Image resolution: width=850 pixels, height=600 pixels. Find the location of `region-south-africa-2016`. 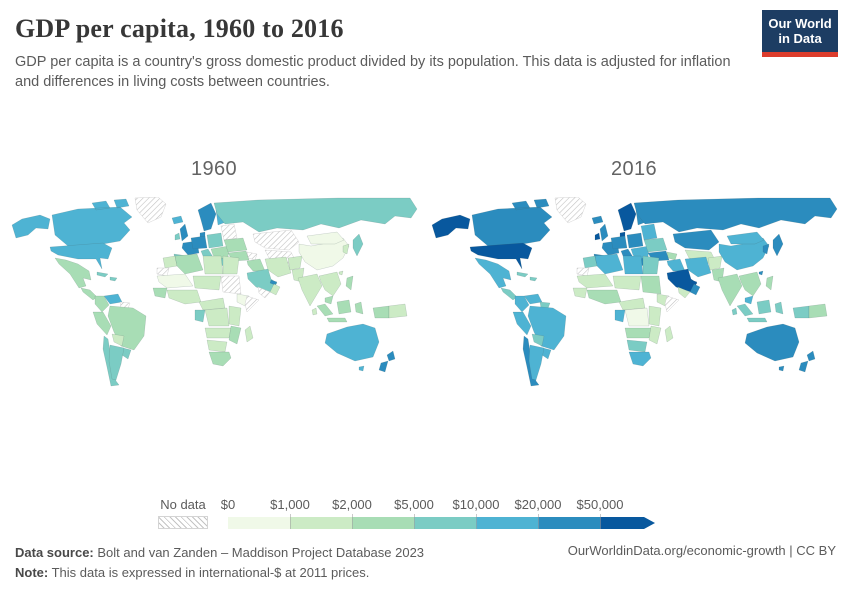

region-south-africa-2016 is located at coordinates (640, 359).